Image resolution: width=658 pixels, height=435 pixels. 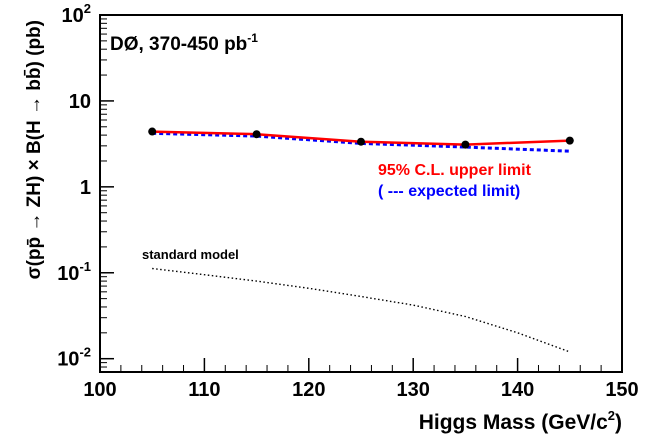 I want to click on y-tick-label: 1, so click(x=85, y=188).